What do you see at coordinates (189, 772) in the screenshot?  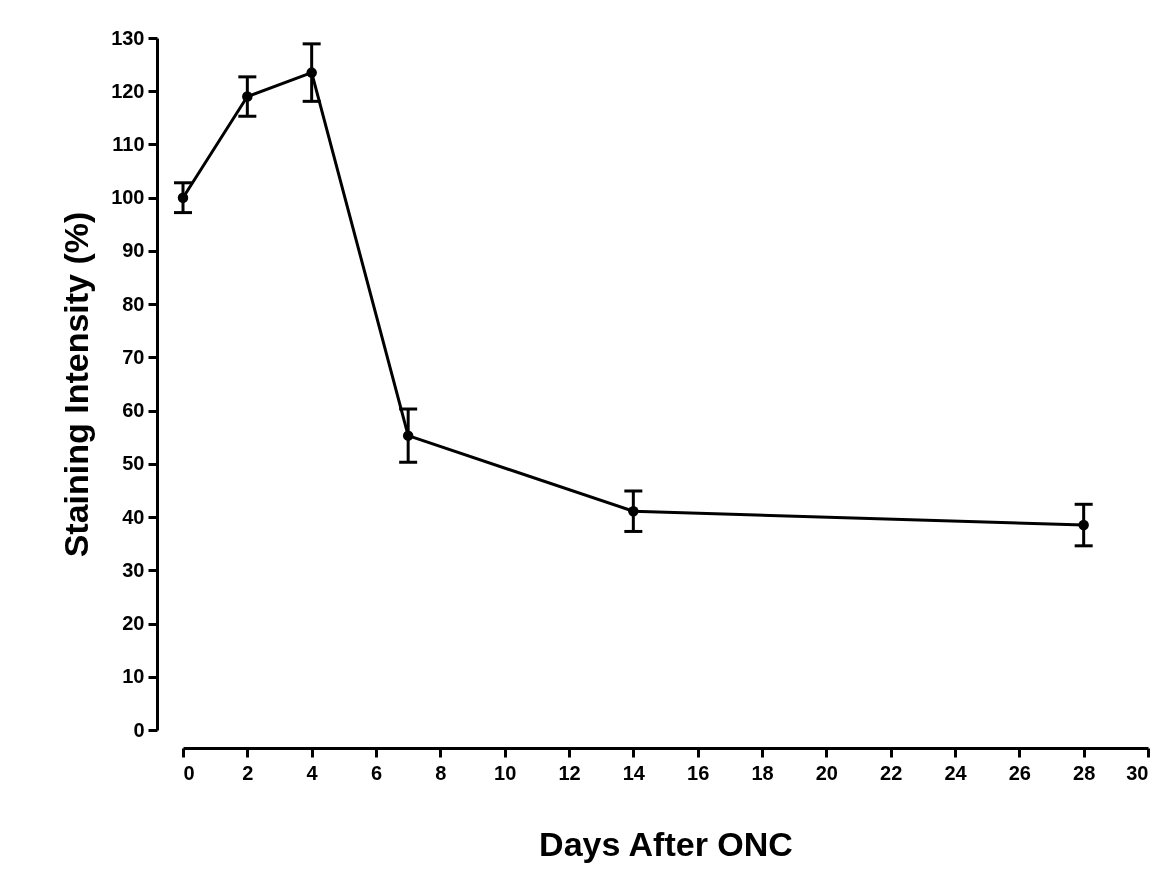 I see `x-tick-label: 0` at bounding box center [189, 772].